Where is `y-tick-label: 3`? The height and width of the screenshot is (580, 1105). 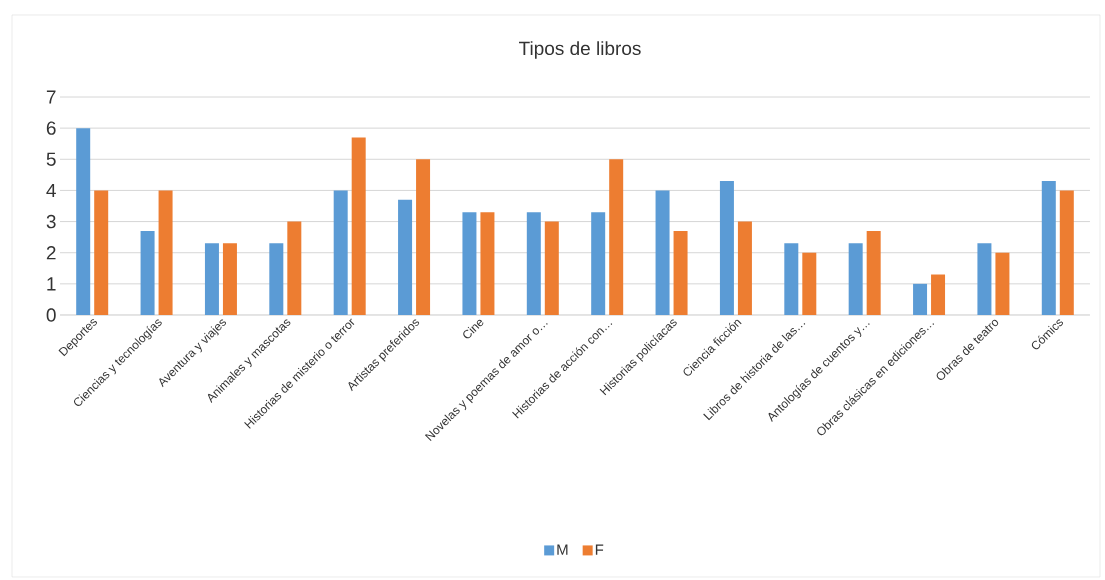 y-tick-label: 3 is located at coordinates (51, 221).